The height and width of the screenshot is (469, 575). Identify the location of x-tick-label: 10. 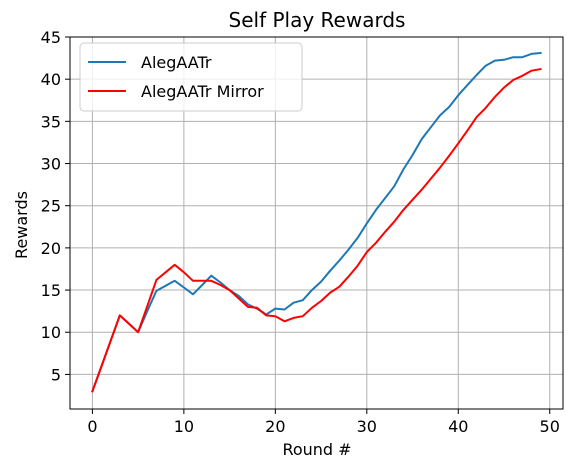
(184, 426).